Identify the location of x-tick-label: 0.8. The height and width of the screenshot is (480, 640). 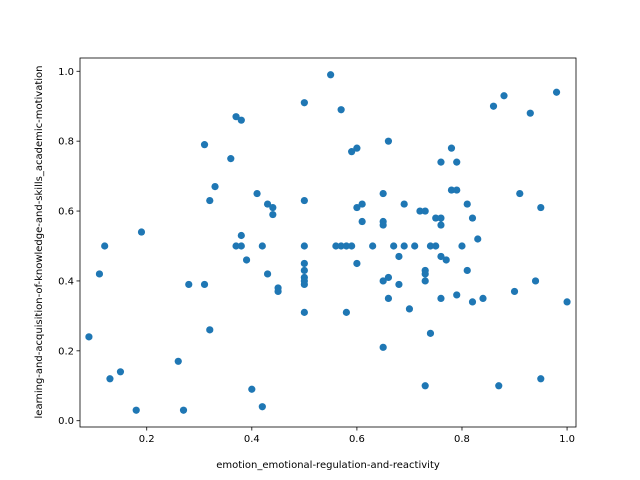
(462, 439).